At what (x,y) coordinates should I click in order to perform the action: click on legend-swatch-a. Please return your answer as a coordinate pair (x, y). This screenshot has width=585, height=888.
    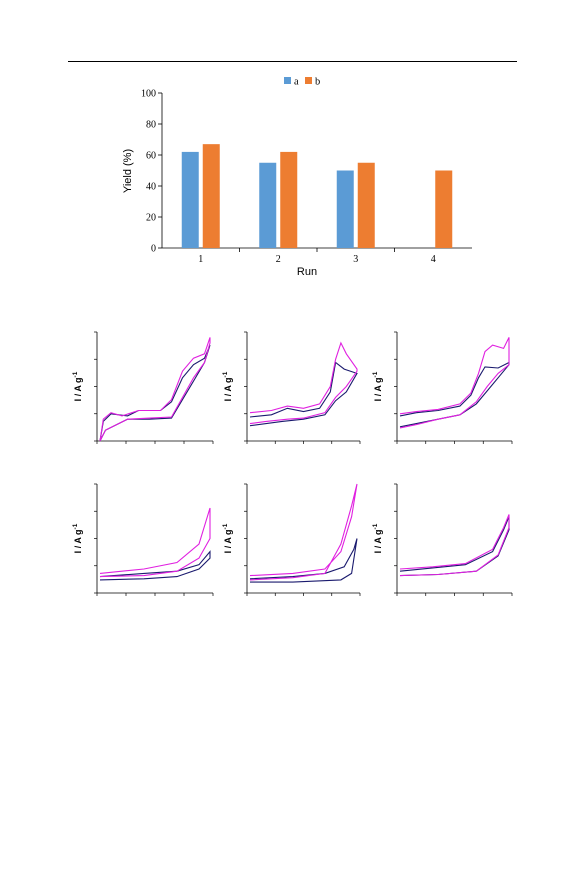
    Looking at the image, I should click on (287, 80).